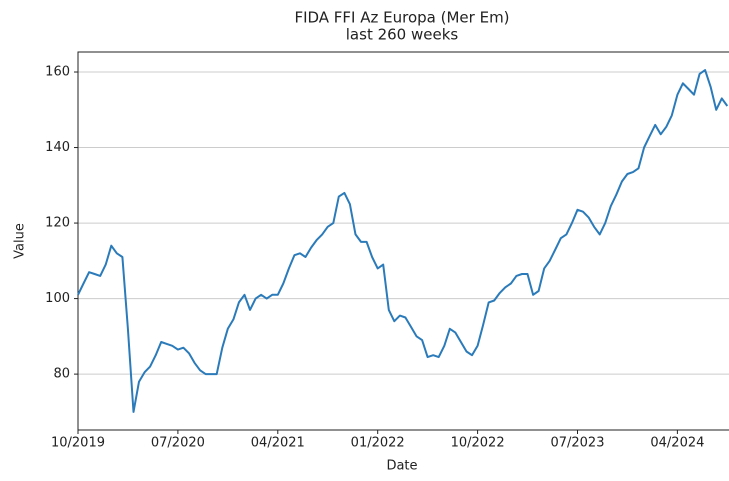 This screenshot has width=729, height=481. What do you see at coordinates (401, 18) in the screenshot?
I see `chart-title: FIDA FFI Az Europa (Mer Em)` at bounding box center [401, 18].